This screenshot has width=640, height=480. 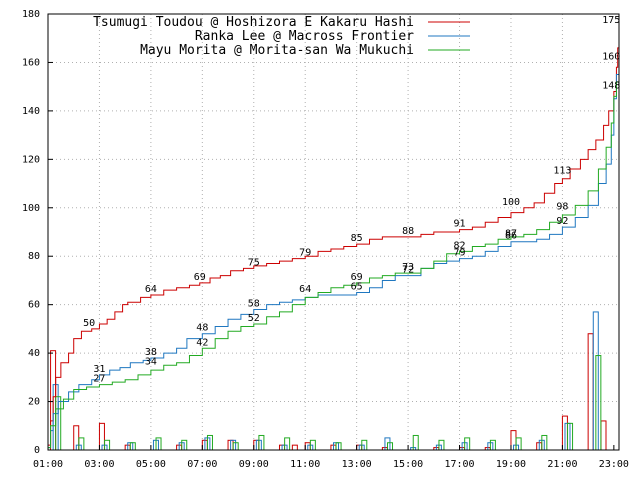 What do you see at coordinates (459, 464) in the screenshot?
I see `x-tick-label: 17:00` at bounding box center [459, 464].